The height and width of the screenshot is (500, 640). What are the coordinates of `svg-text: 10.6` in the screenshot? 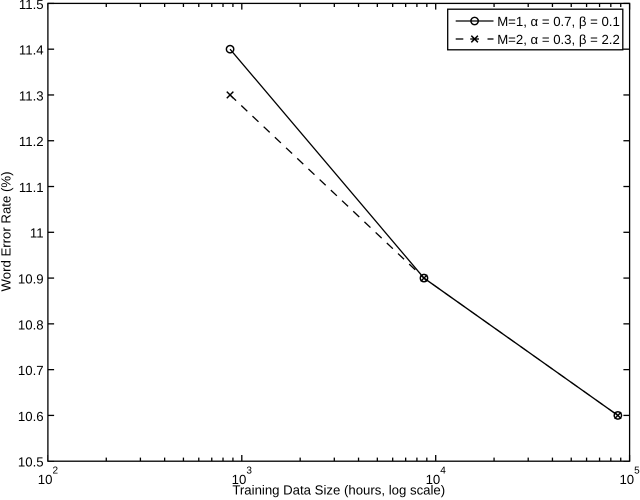 It's located at (31, 416).